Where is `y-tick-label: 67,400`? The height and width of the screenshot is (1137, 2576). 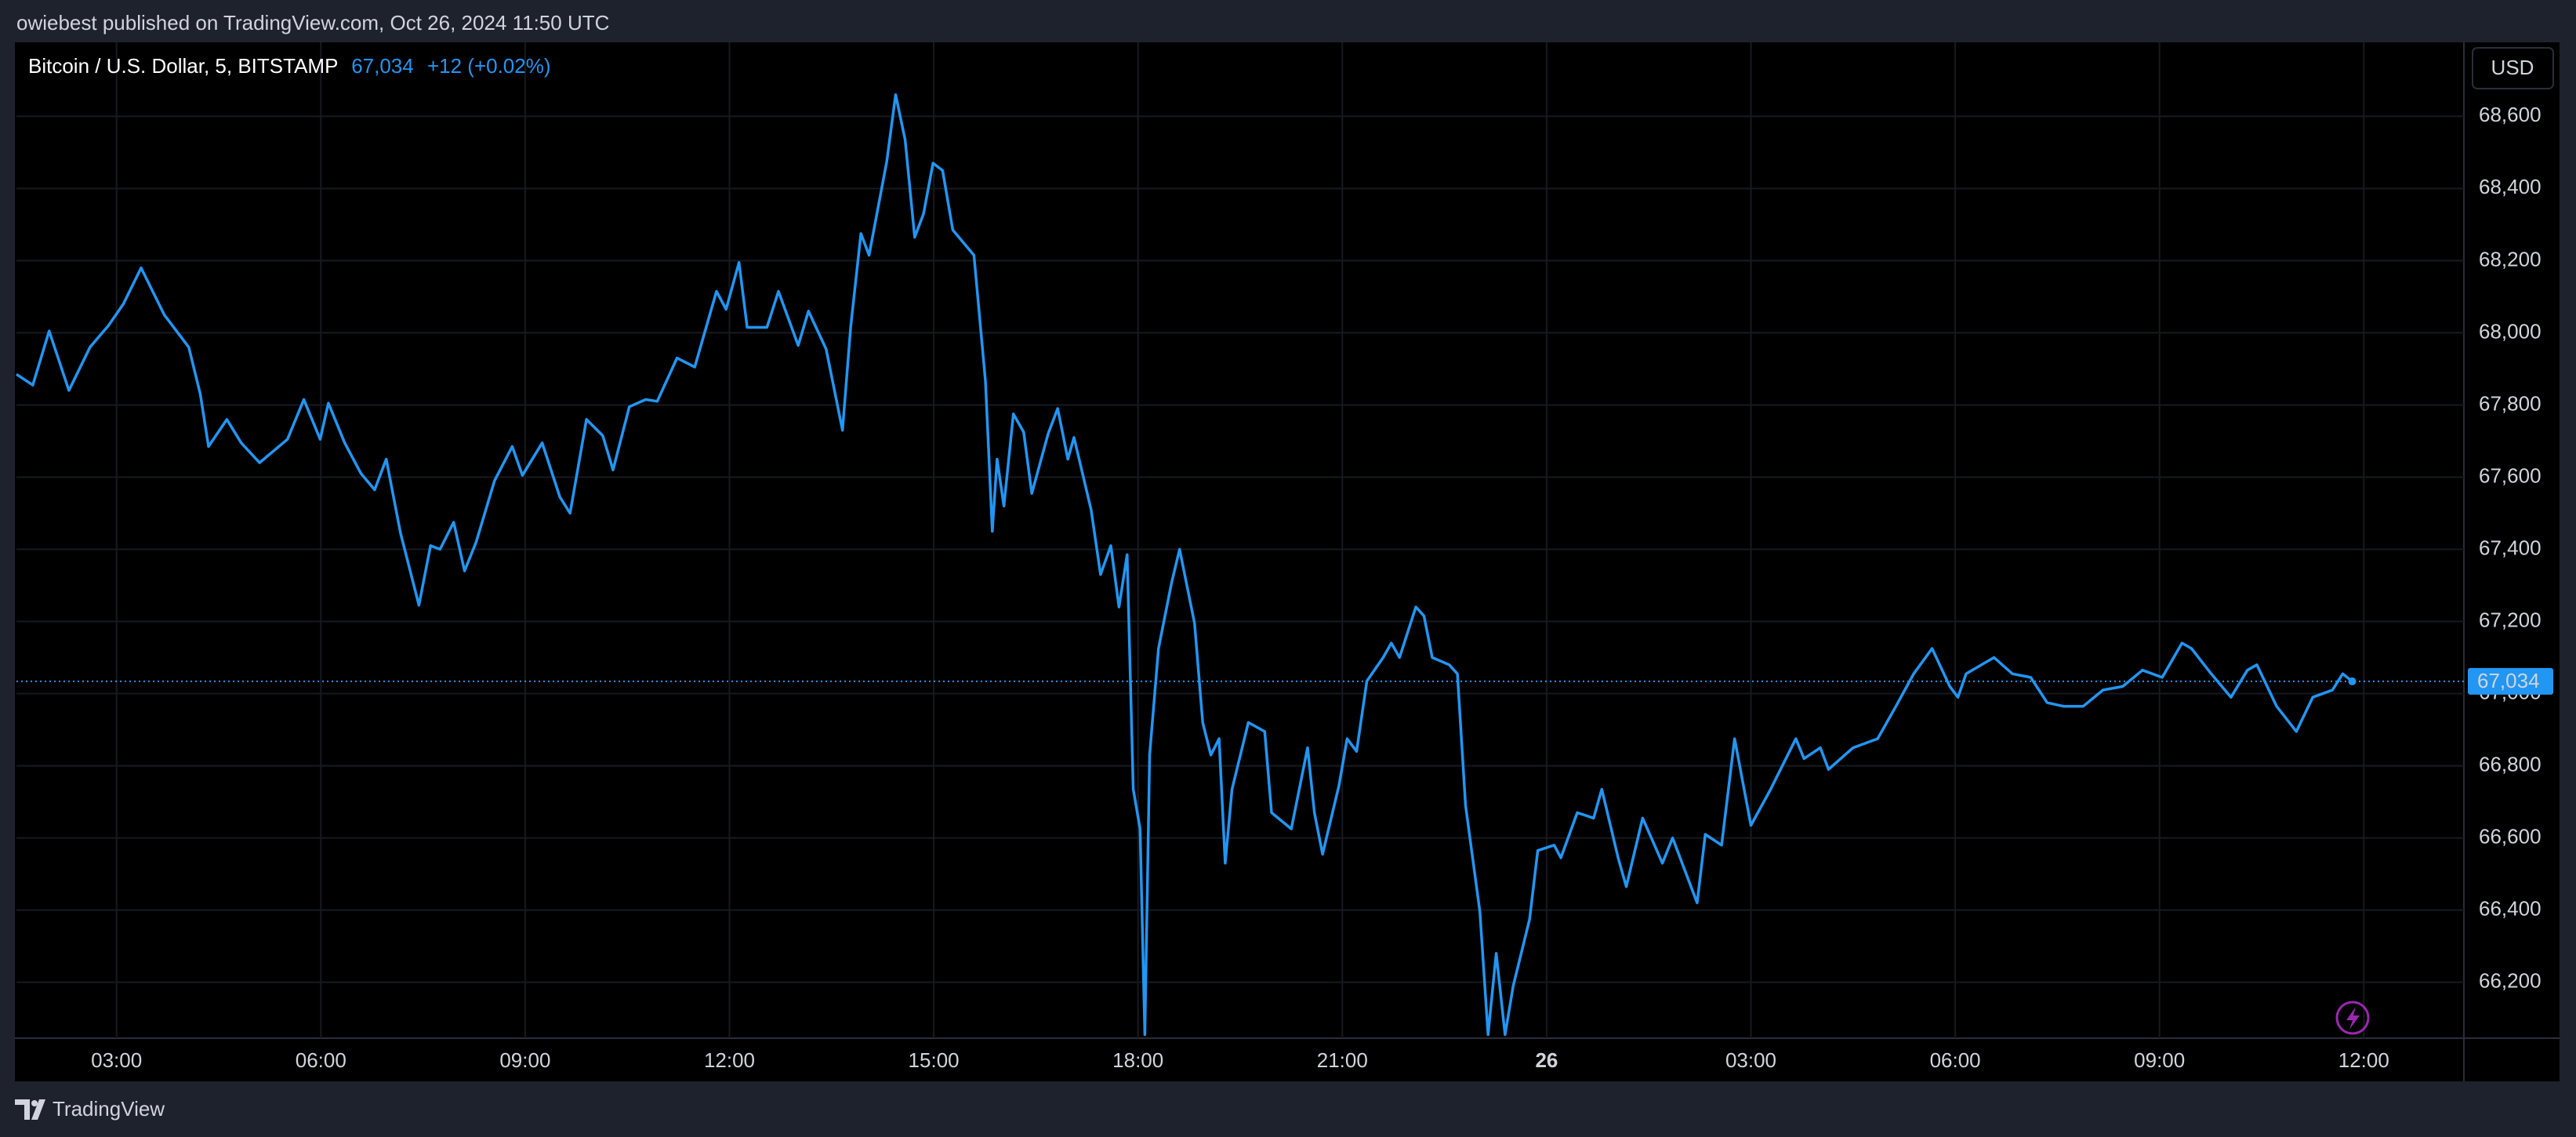 y-tick-label: 67,400 is located at coordinates (2511, 547).